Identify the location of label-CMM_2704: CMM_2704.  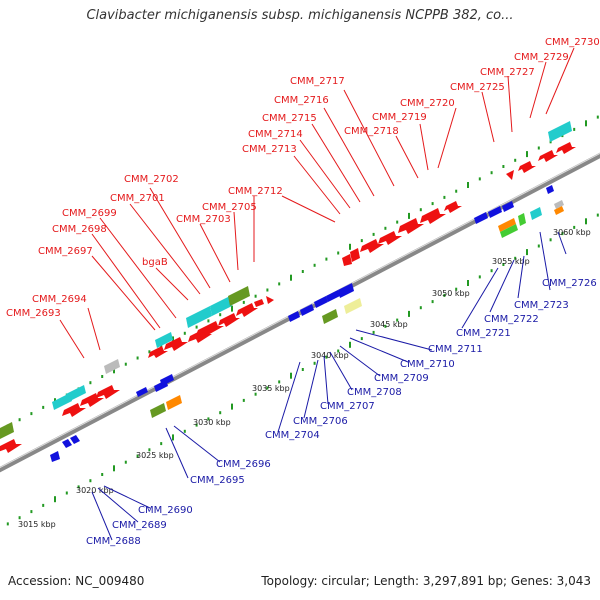
(292, 435).